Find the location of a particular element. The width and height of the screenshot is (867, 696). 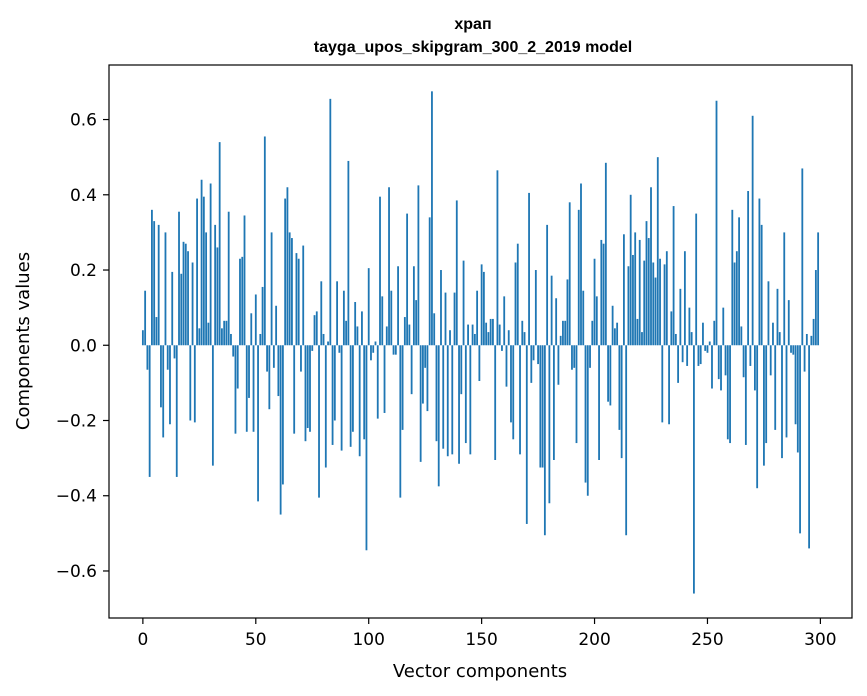

chart-title: храп is located at coordinates (472, 24).